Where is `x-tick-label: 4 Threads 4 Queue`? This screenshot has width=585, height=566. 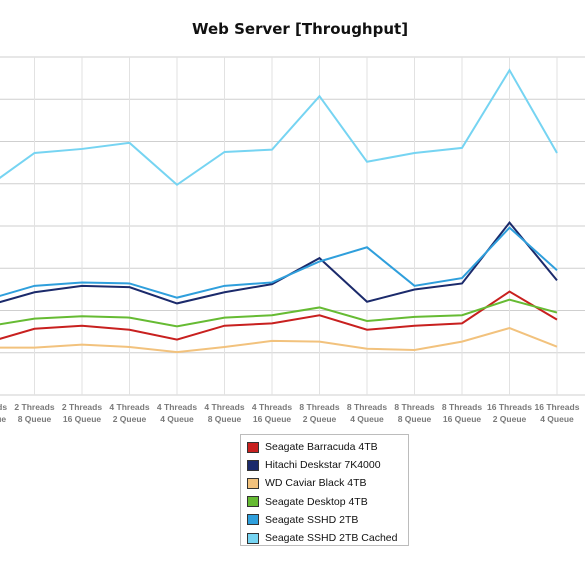
x-tick-label: 4 Threads 4 Queue is located at coordinates (177, 413).